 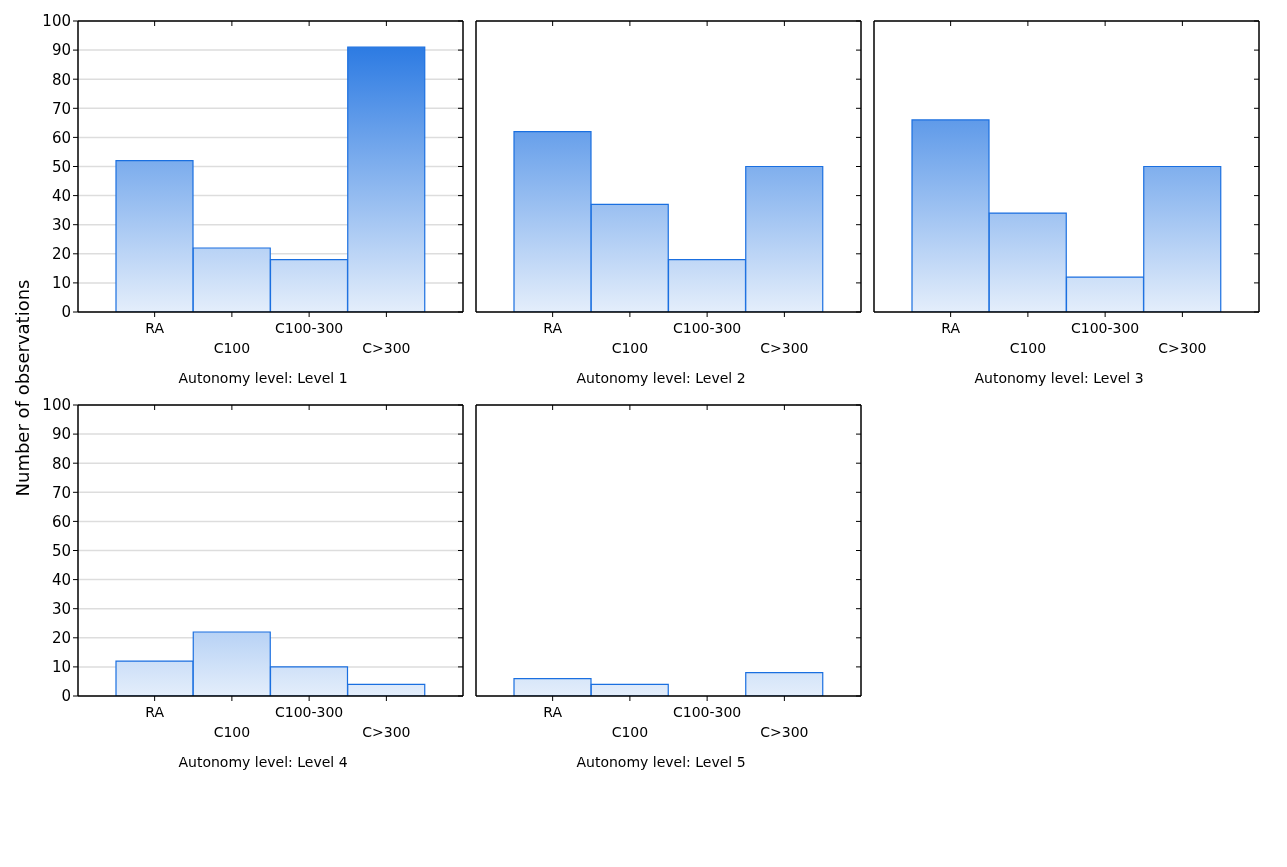 I want to click on x-axis-title: Autonomy level: Level 4, so click(x=263, y=762).